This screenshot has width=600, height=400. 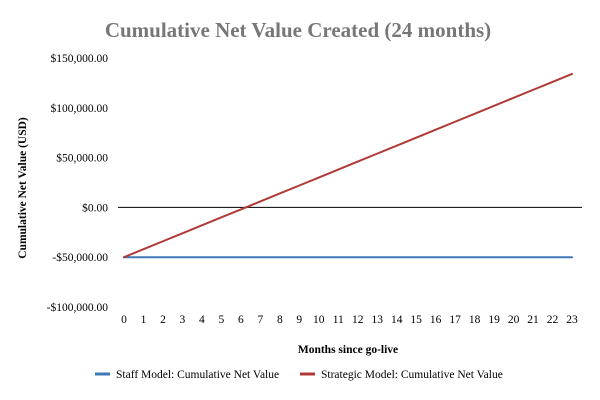 What do you see at coordinates (80, 257) in the screenshot?
I see `y-tick-label: -$50,000.00` at bounding box center [80, 257].